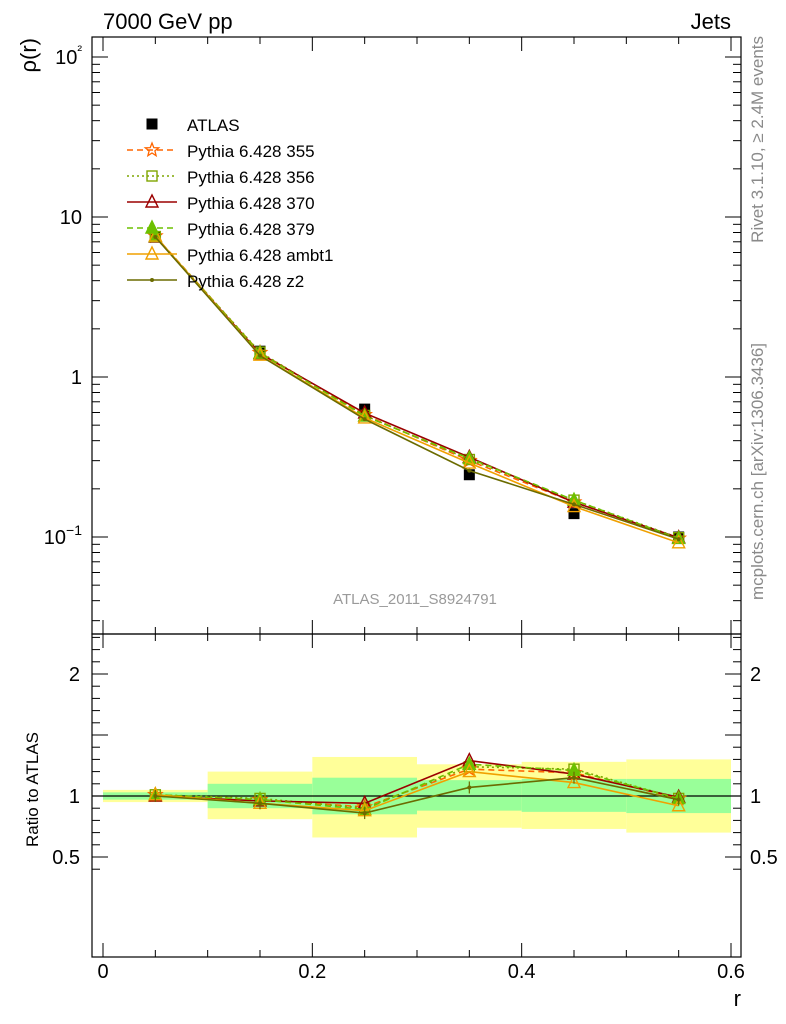 Image resolution: width=786 pixels, height=1024 pixels. Describe the element at coordinates (764, 858) in the screenshot. I see `ratio-y-tick-label-right-0: 0.5` at that location.